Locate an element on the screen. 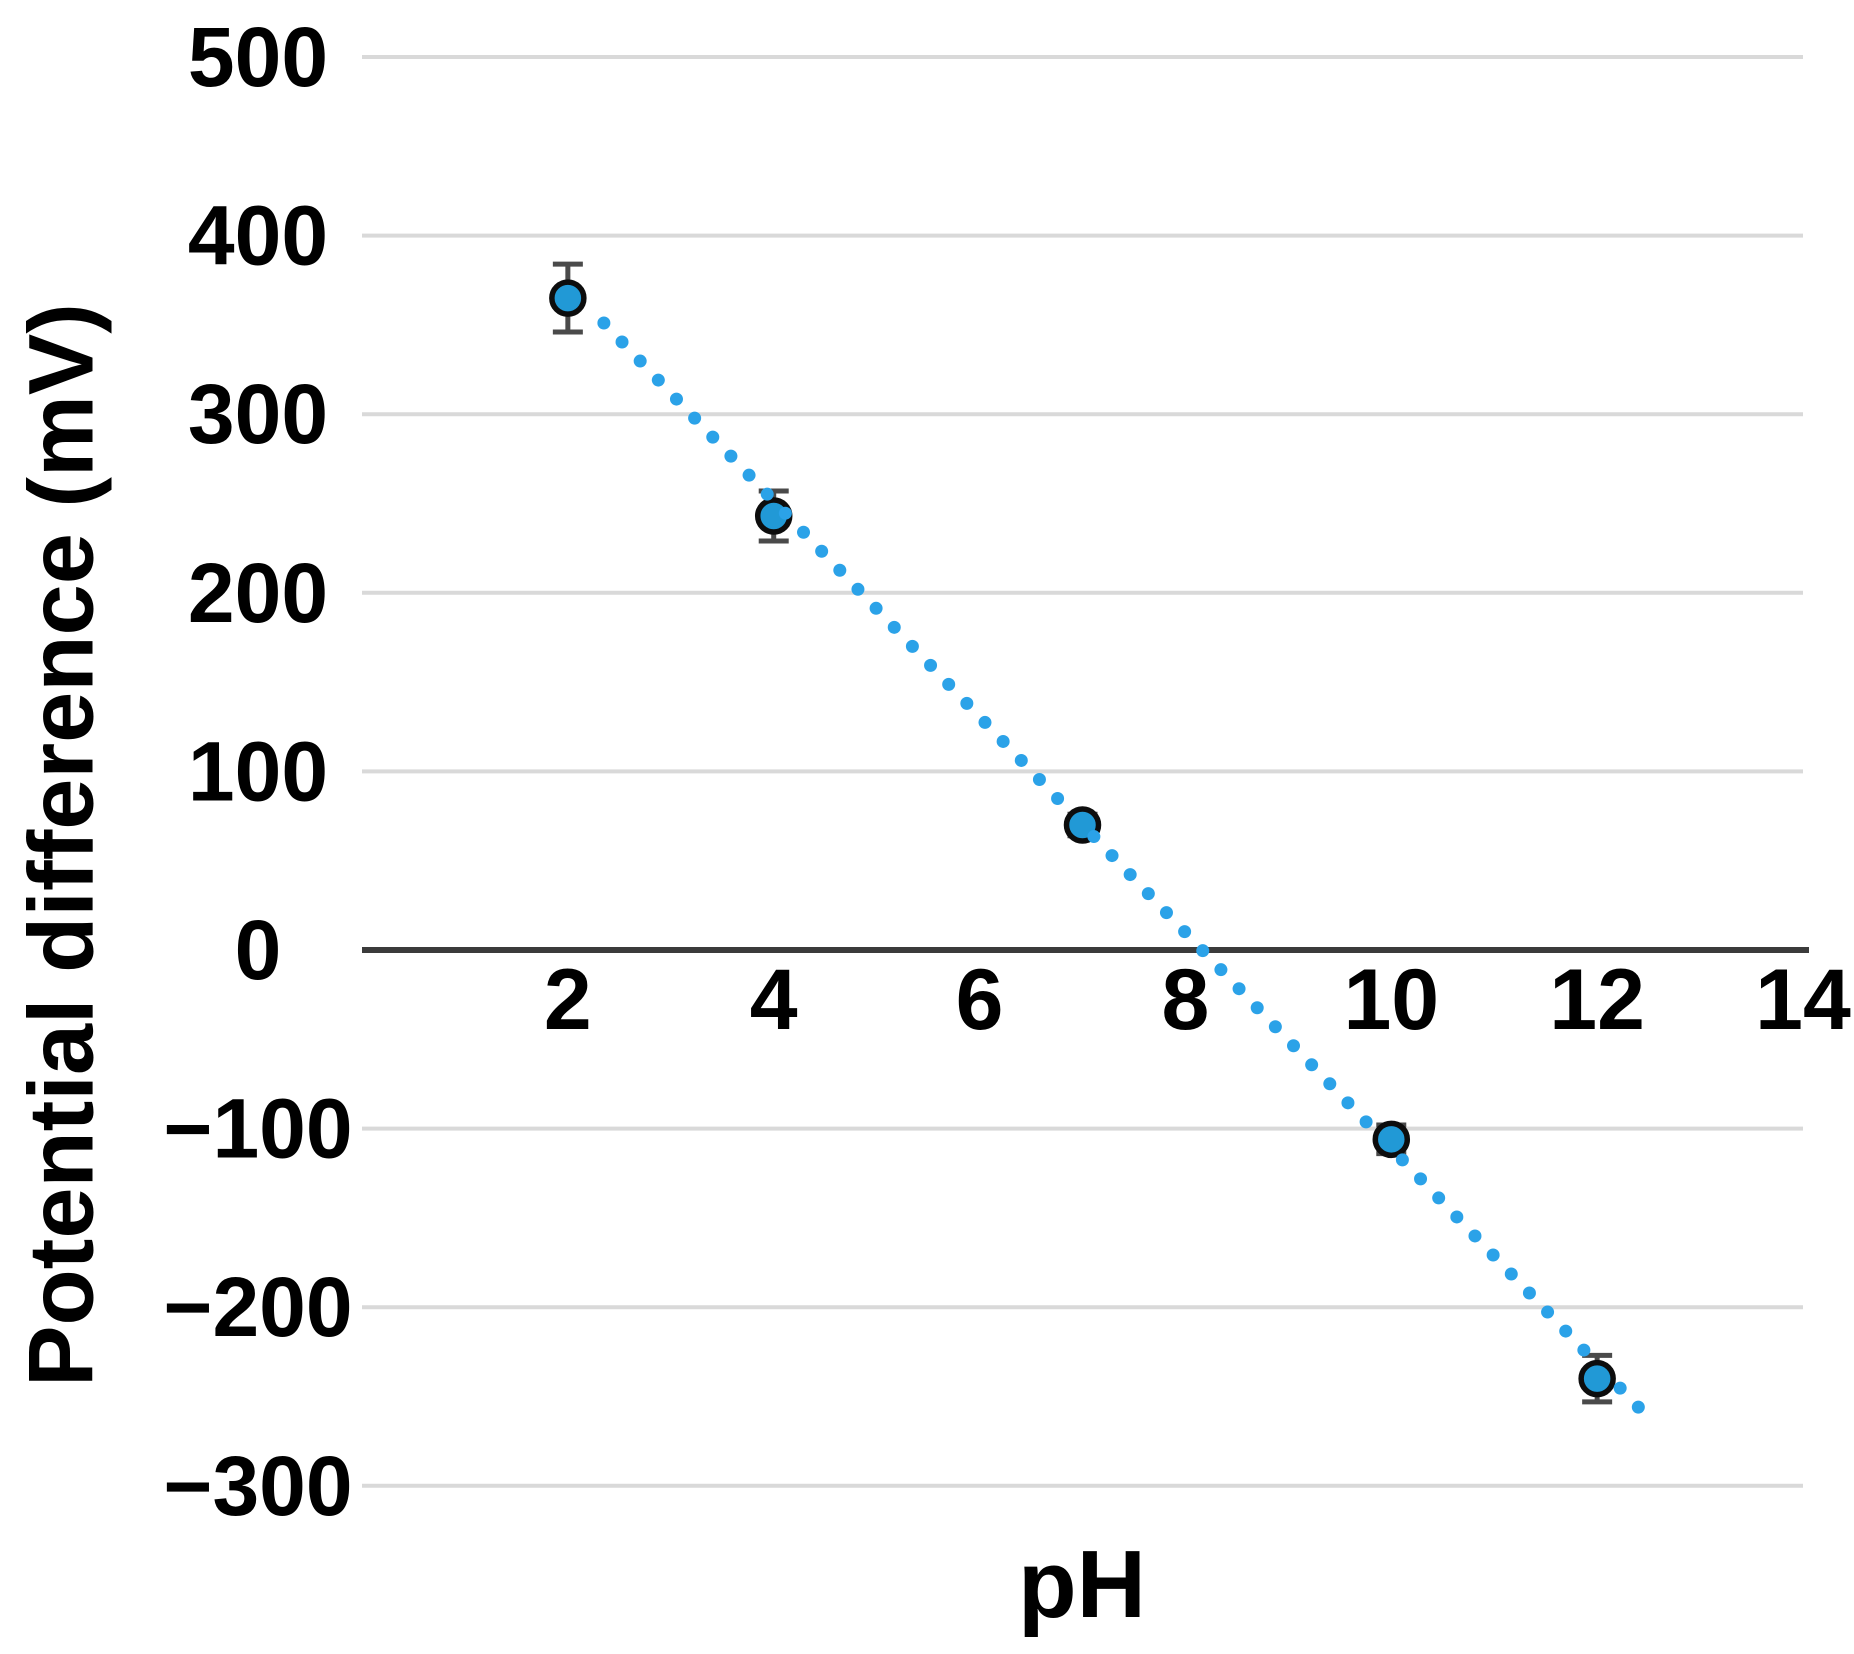 The width and height of the screenshot is (1854, 1654). x-tick-label-14: 14 is located at coordinates (1803, 1000).